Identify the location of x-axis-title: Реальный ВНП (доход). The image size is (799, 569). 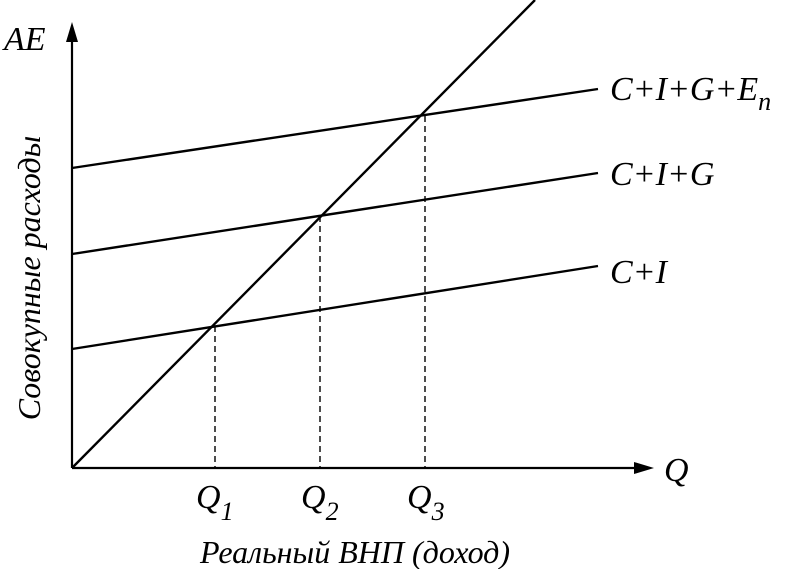
(354, 551).